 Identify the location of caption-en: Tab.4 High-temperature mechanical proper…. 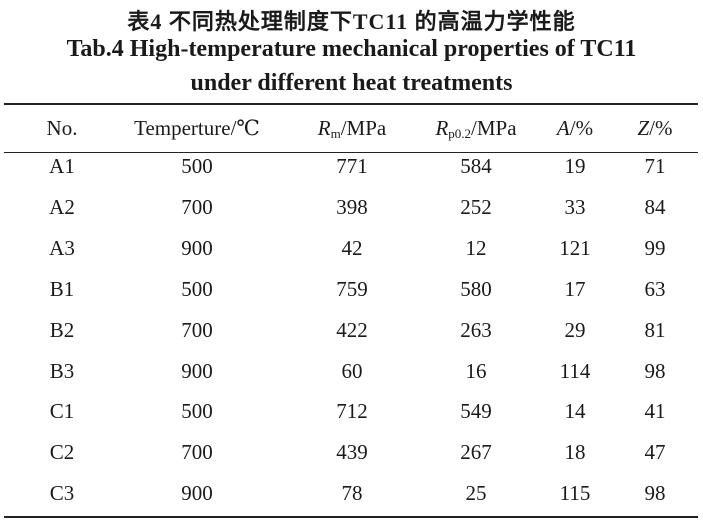
(351, 49).